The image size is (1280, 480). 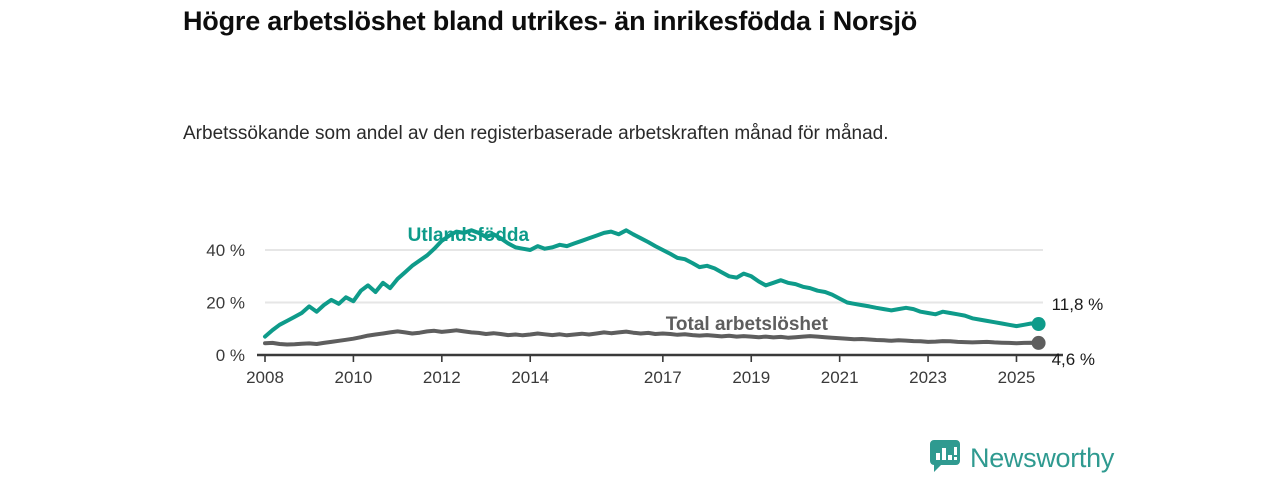 I want to click on x-axis-labels: 2008 2010 2012 2014 2017 2019 2021 2023 2025, so click(x=640, y=371).